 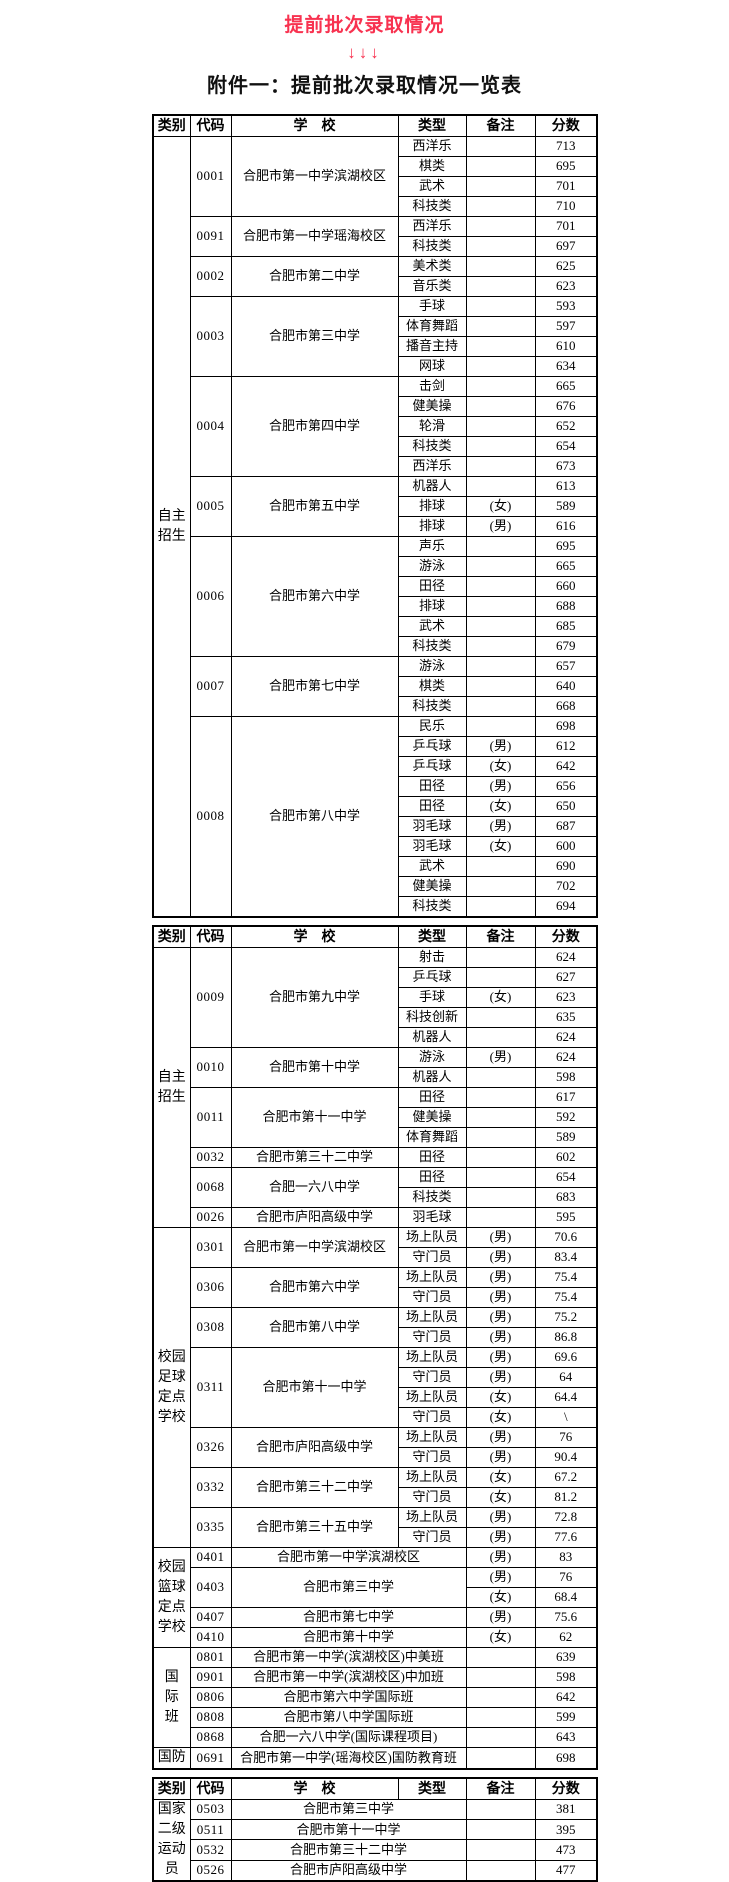 What do you see at coordinates (566, 1637) in the screenshot?
I see `score-cell: 62` at bounding box center [566, 1637].